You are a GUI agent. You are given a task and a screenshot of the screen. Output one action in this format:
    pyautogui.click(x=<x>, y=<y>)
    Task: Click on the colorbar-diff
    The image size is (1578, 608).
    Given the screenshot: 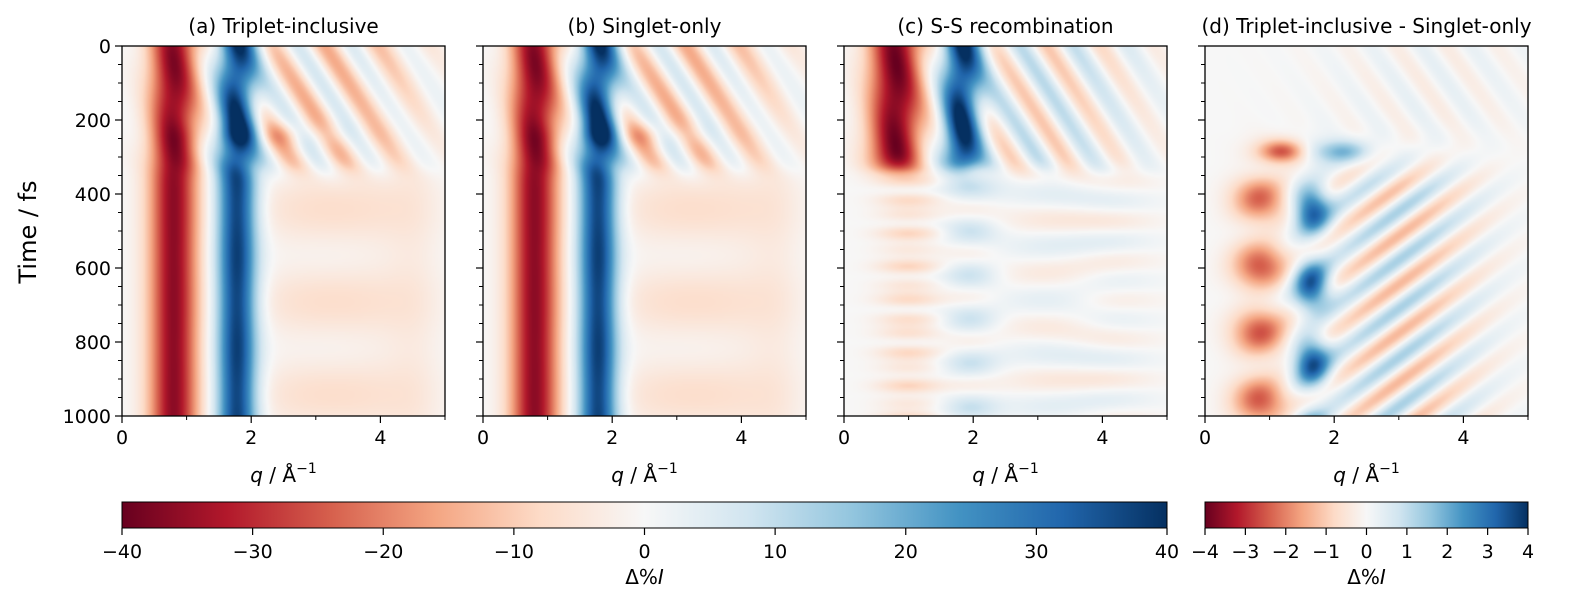 What is the action you would take?
    pyautogui.click(x=1366, y=515)
    